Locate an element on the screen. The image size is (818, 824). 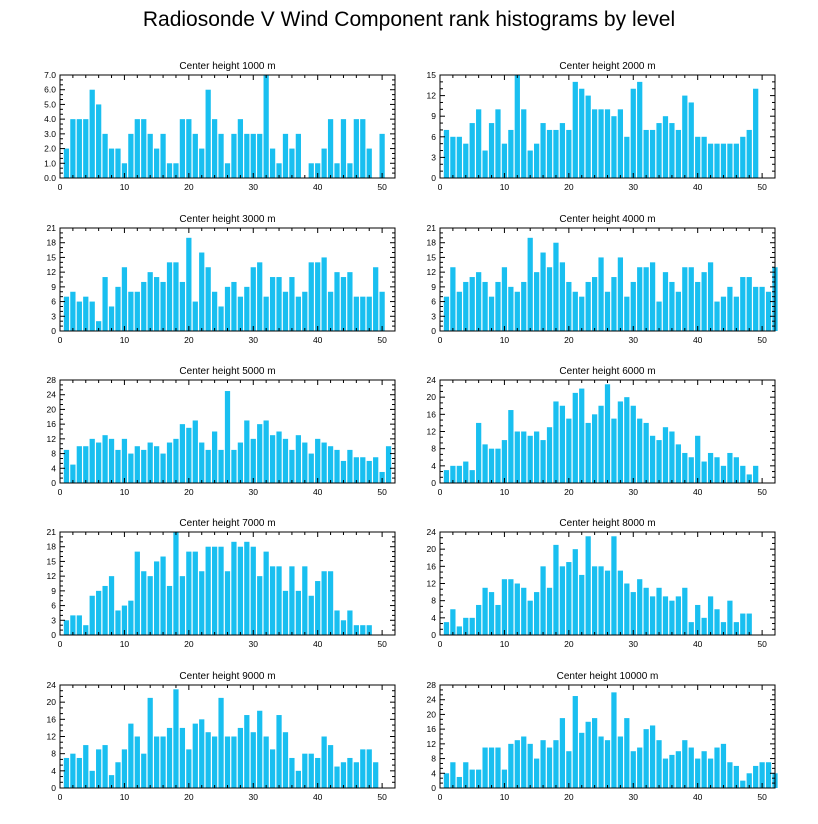
y-tick-label: 9 is located at coordinates (53, 591).